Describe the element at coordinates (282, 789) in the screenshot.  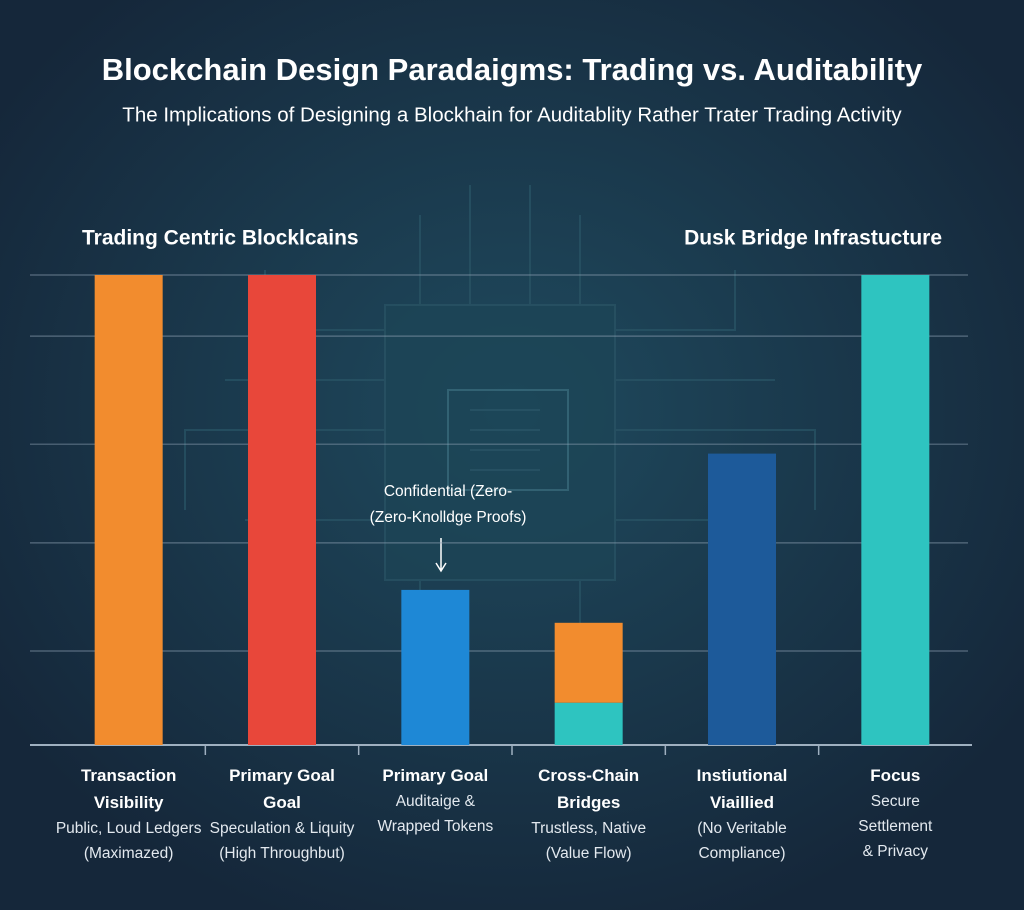
I see `category-title: Primary Goal Goal` at that location.